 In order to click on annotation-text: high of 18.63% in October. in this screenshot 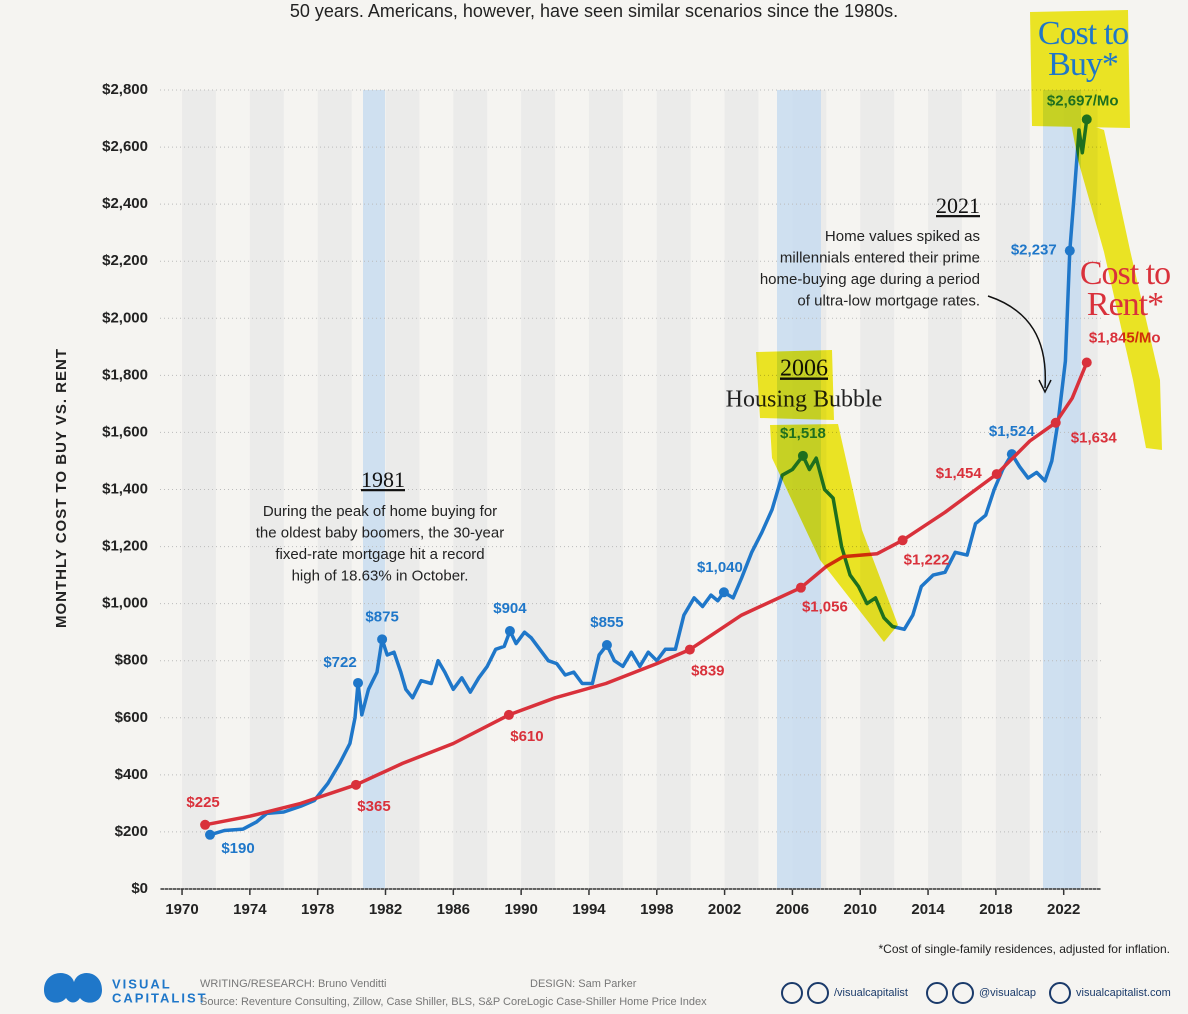, I will do `click(380, 575)`.